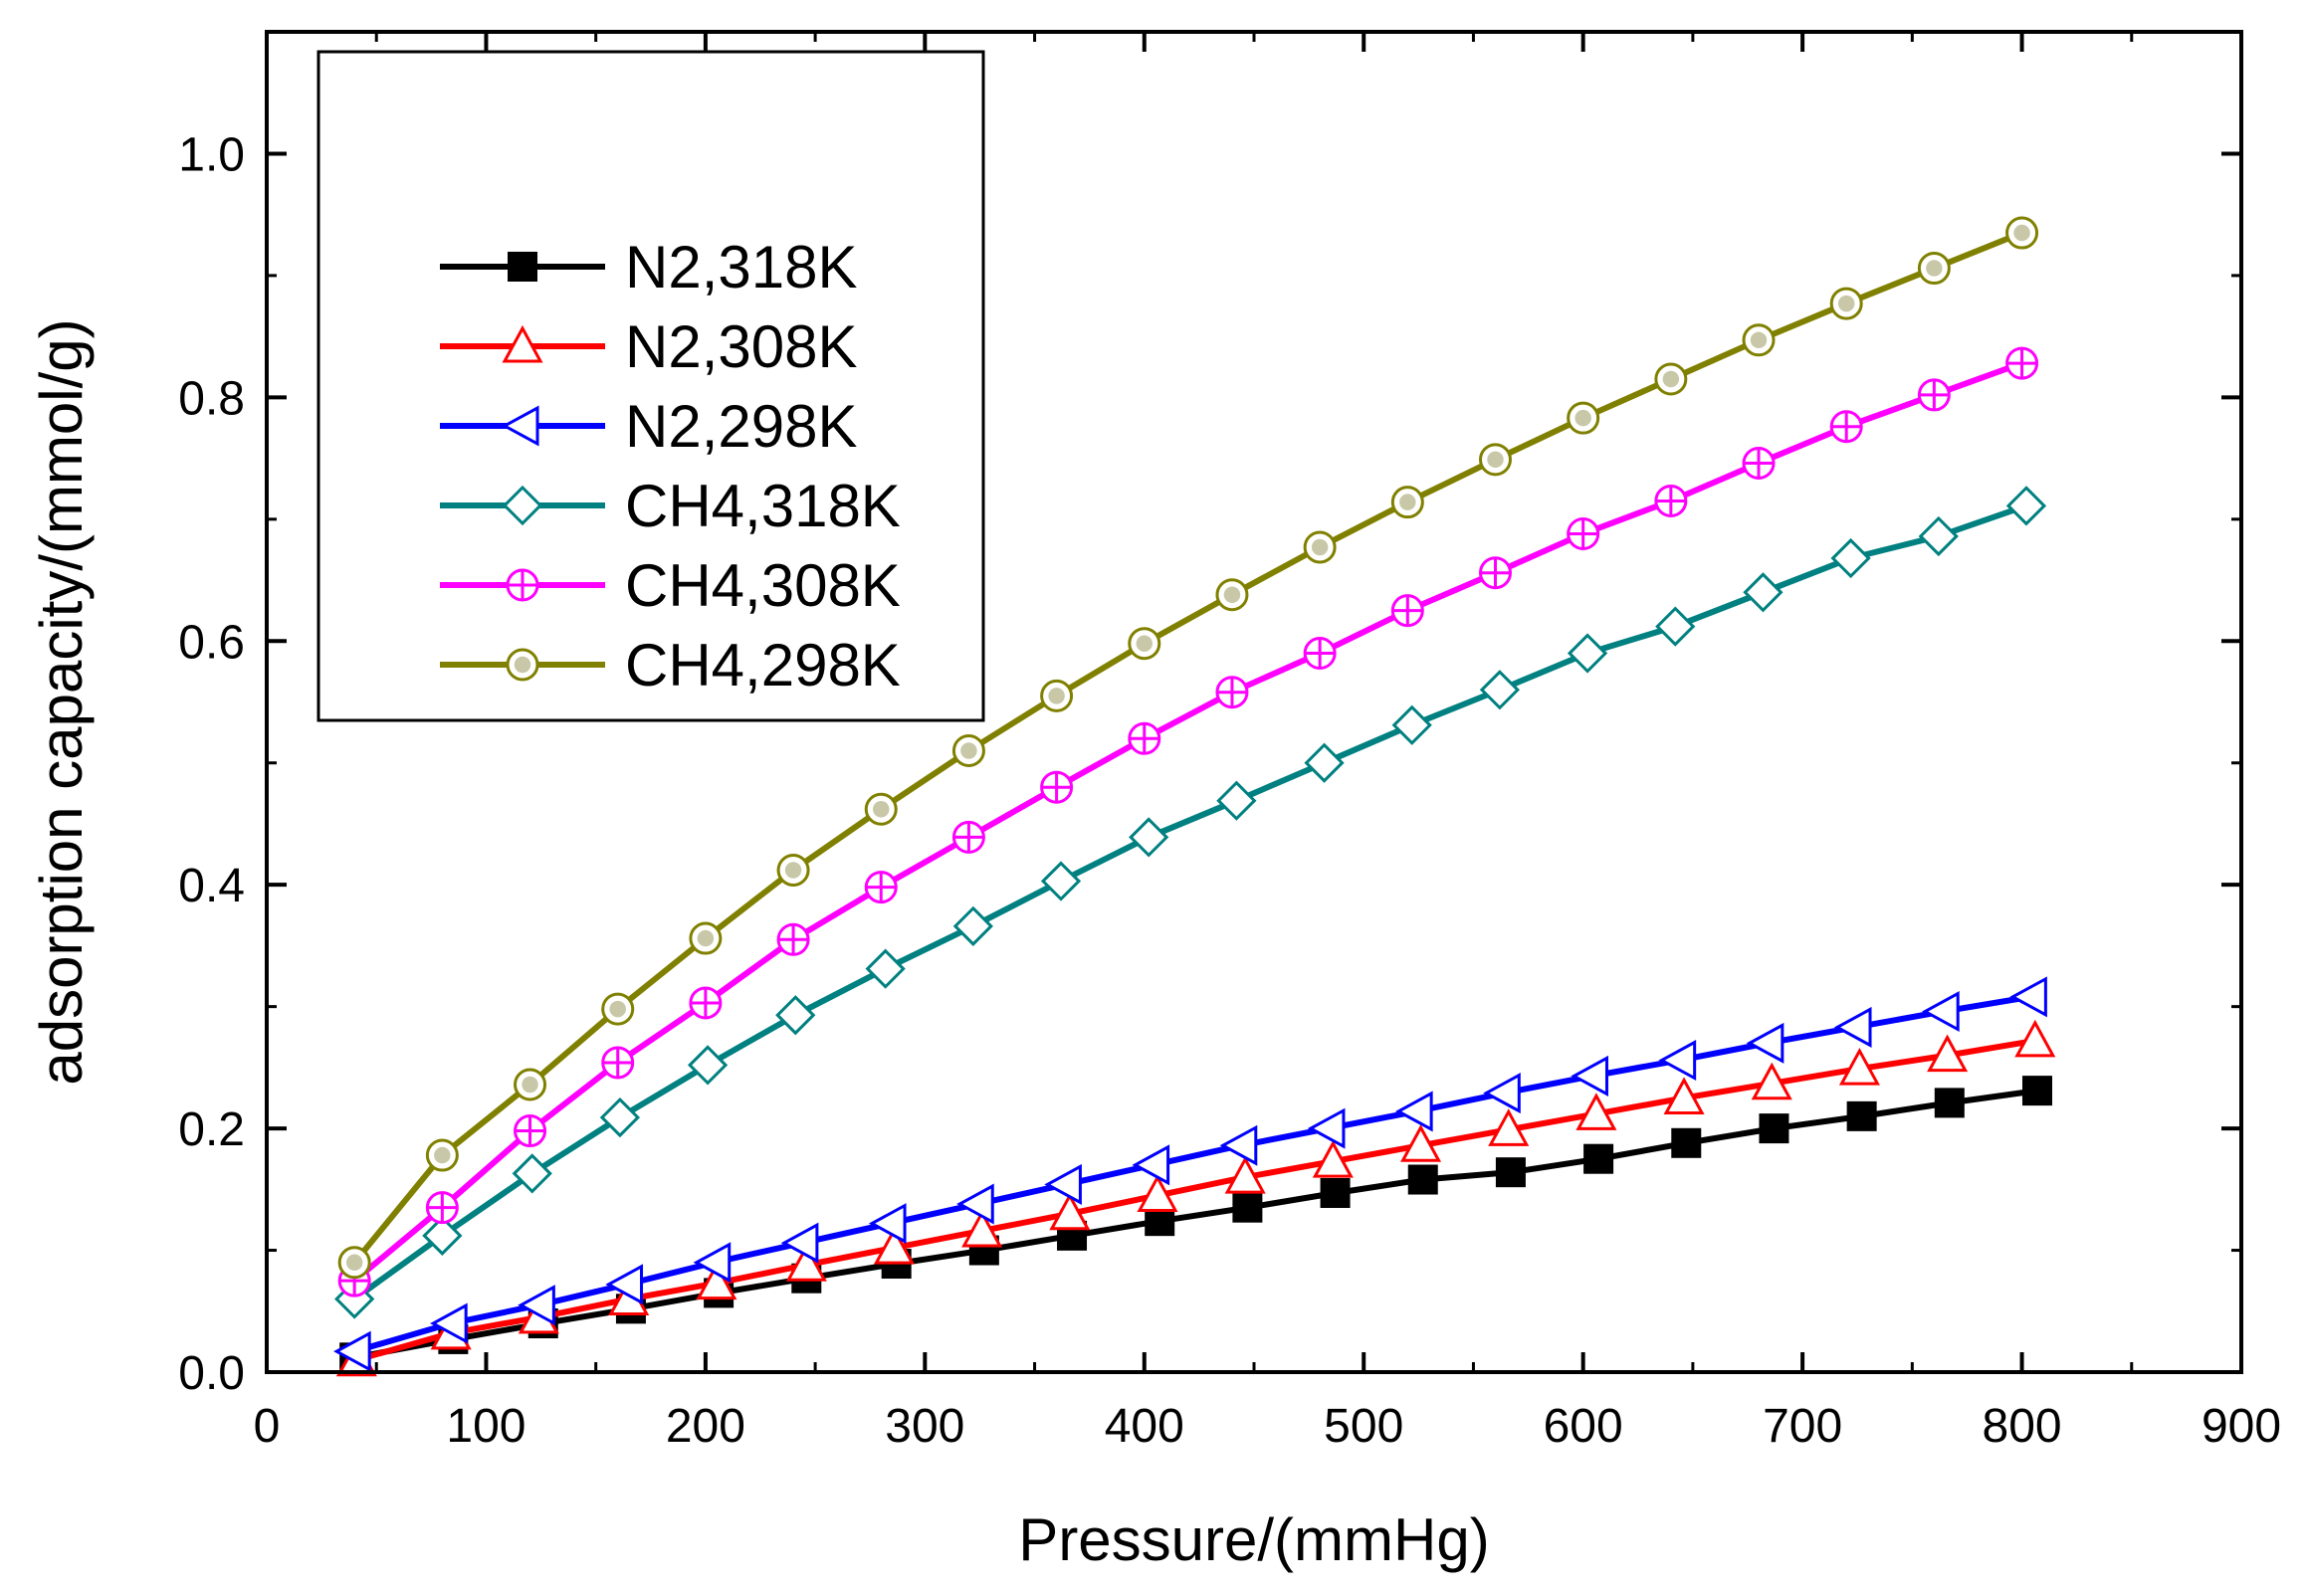  Describe the element at coordinates (1144, 1426) in the screenshot. I see `x-tick-label: 400` at that location.